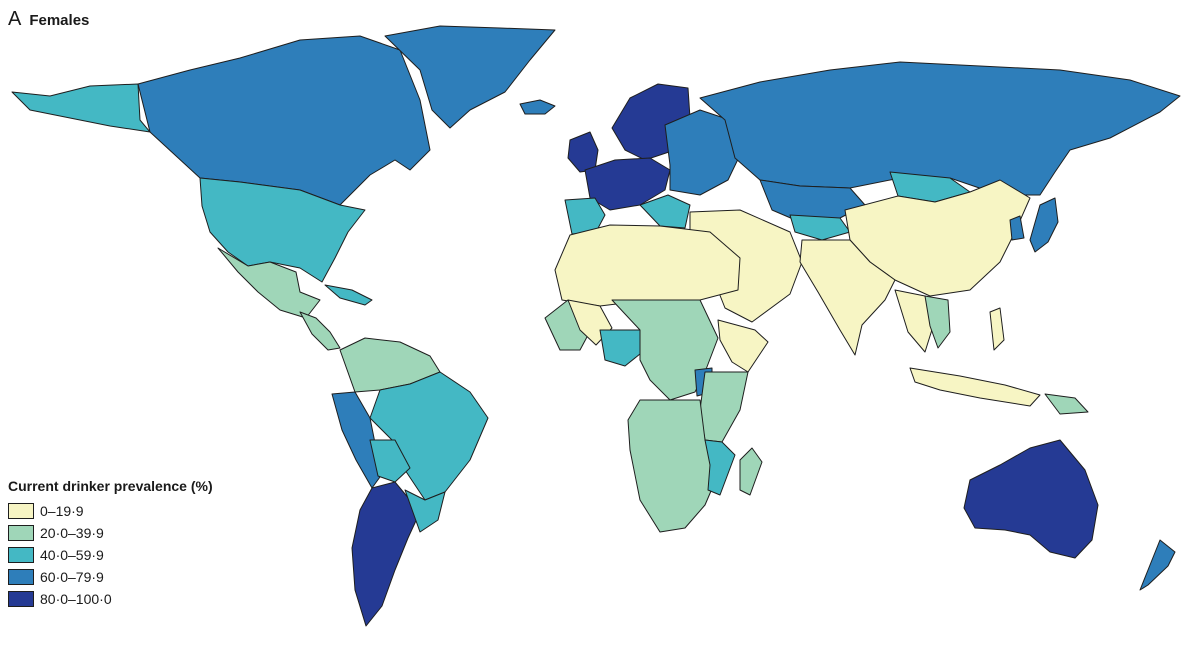 This screenshot has width=1200, height=645. What do you see at coordinates (110, 577) in the screenshot?
I see `legend-item: 60·0–79·9` at bounding box center [110, 577].